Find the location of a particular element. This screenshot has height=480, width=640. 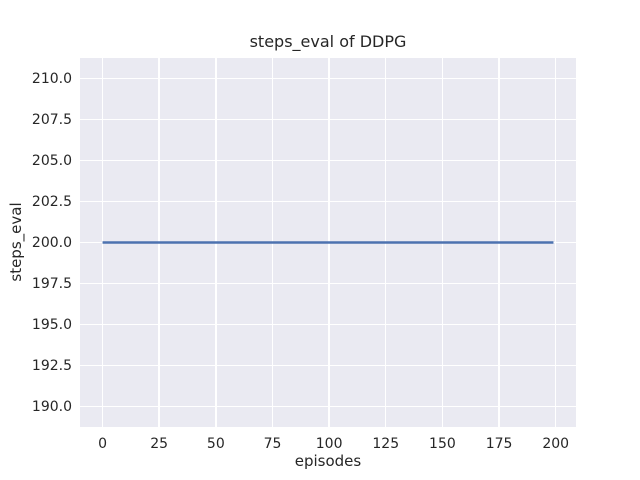

x-axis-label: episodes is located at coordinates (328, 461).